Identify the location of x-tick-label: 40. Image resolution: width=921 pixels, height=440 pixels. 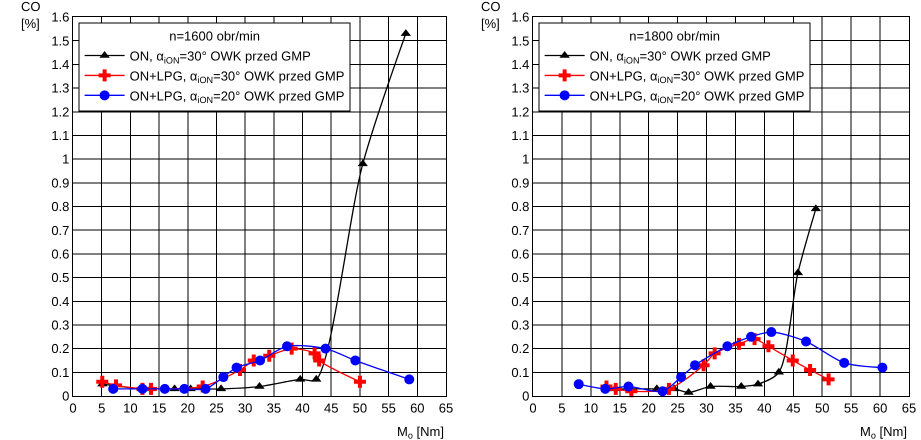
(764, 408).